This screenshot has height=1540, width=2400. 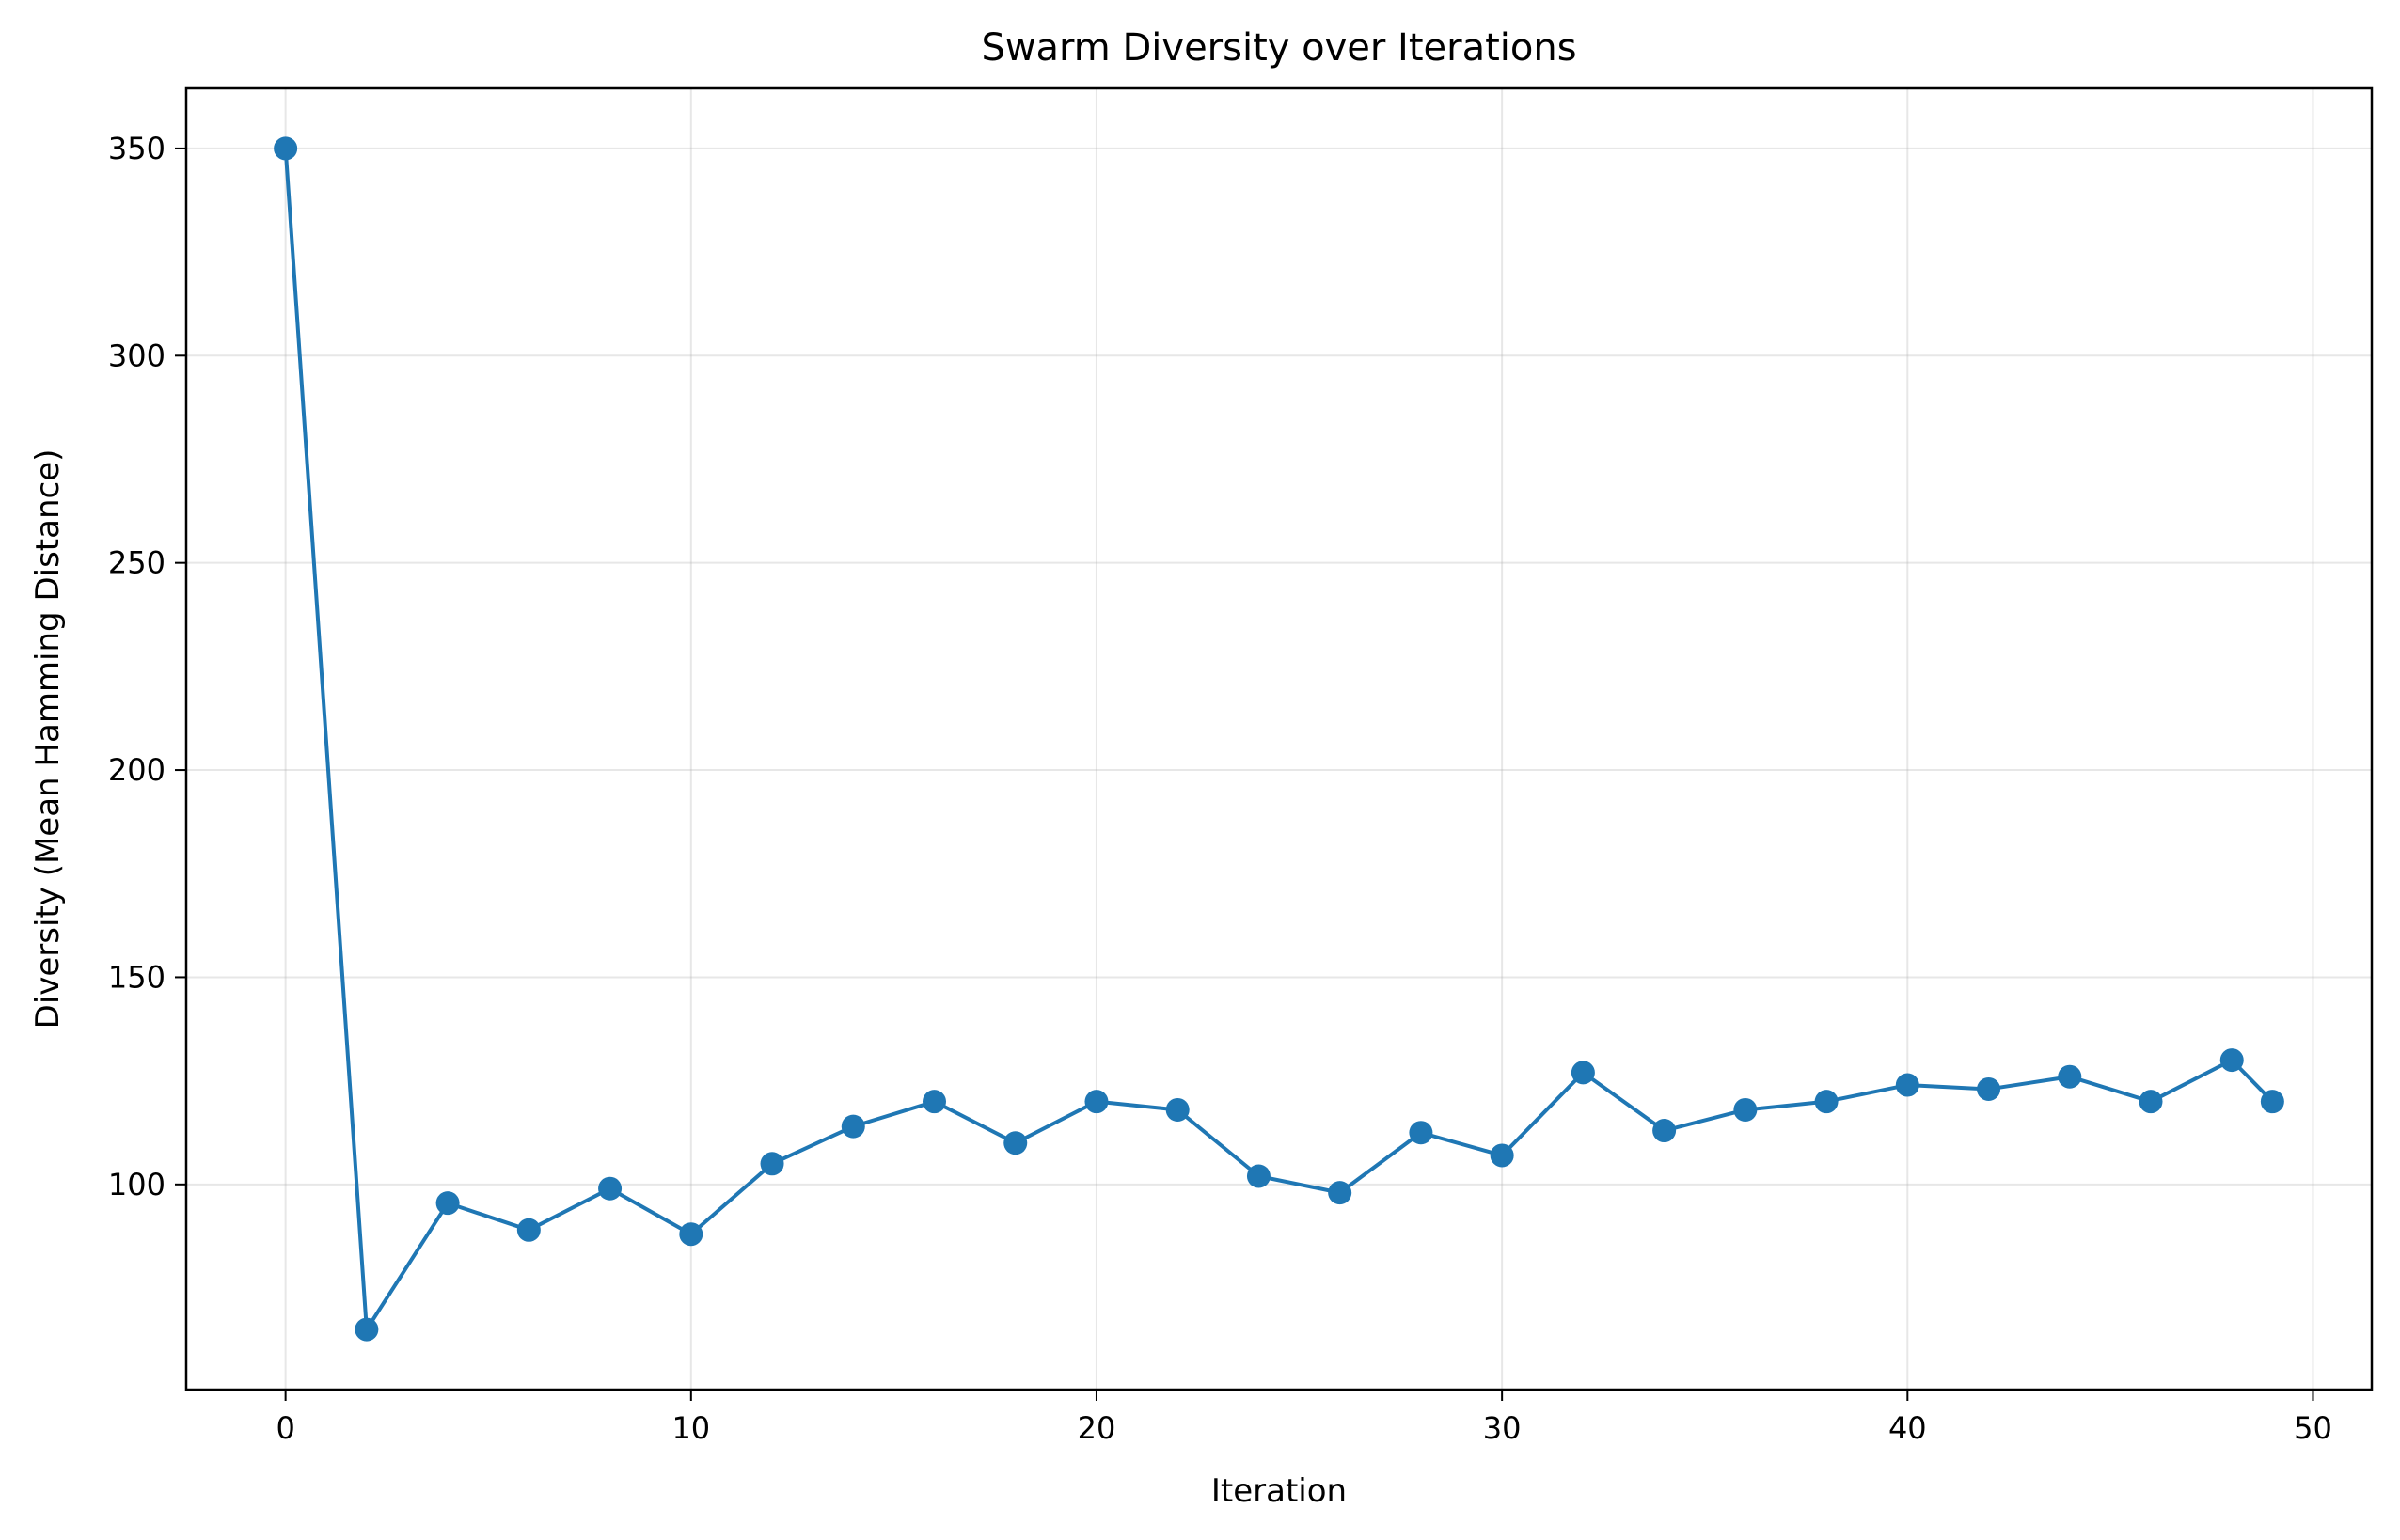 I want to click on y-tick-label: 300, so click(x=137, y=355).